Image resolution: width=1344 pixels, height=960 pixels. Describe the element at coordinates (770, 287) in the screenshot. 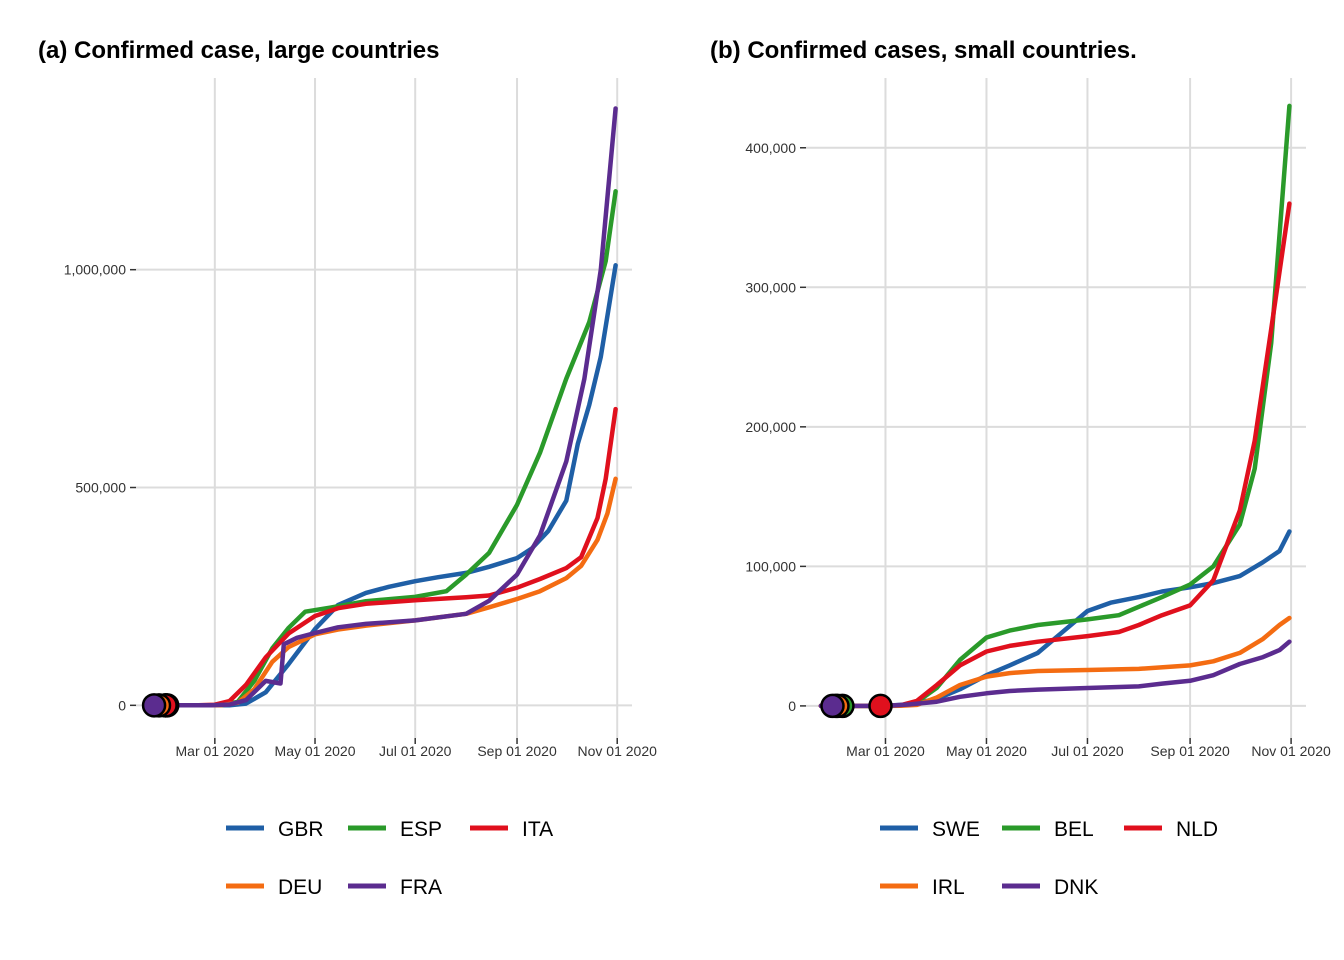

I see `panel-b-ytick-label: 300,000` at that location.